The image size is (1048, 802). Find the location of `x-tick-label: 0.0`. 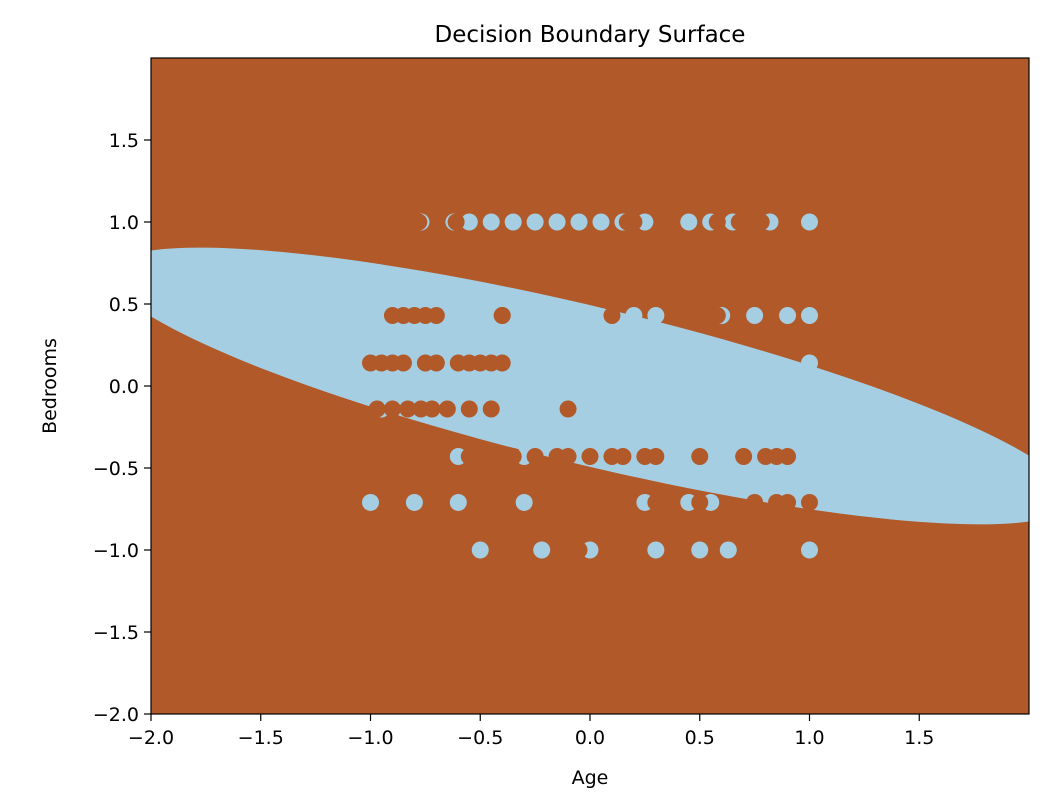

x-tick-label: 0.0 is located at coordinates (590, 738).